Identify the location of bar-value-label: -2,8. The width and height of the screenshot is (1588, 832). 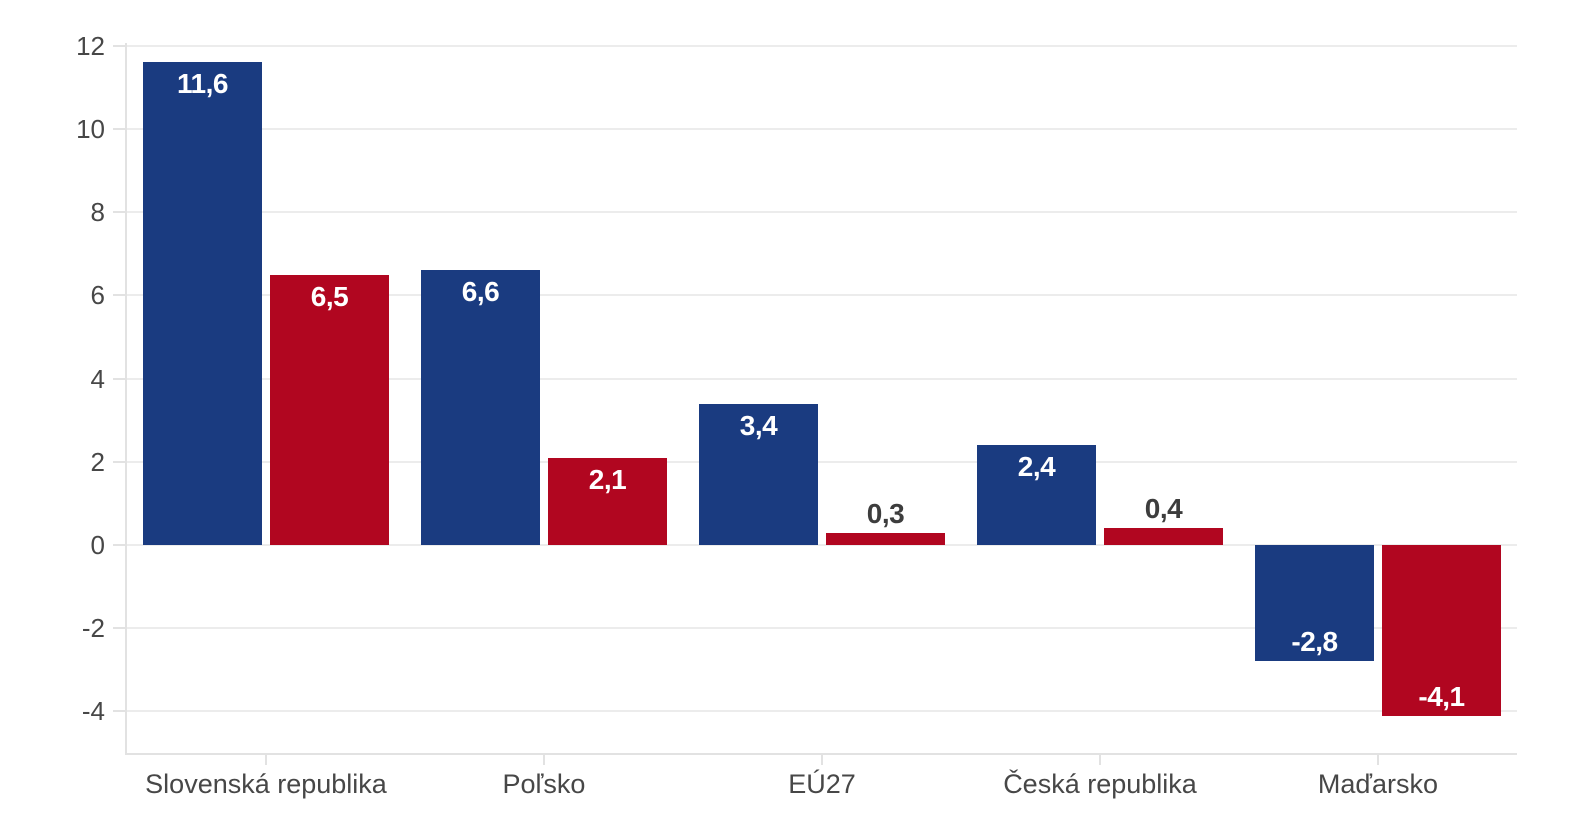
(1314, 642).